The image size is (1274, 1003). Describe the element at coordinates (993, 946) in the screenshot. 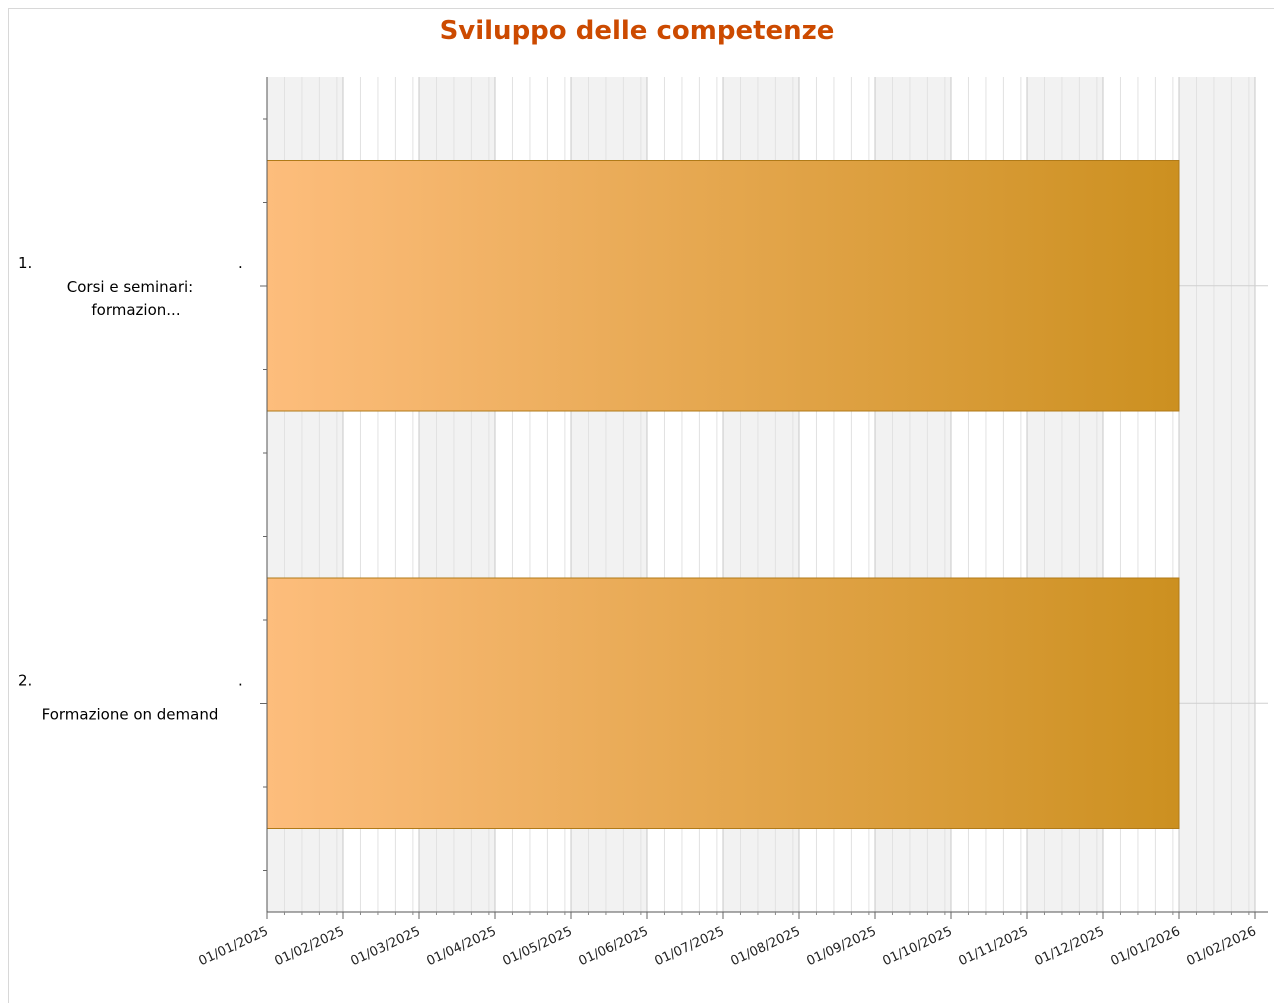

I see `x-tick-label: 01/11/2025` at that location.